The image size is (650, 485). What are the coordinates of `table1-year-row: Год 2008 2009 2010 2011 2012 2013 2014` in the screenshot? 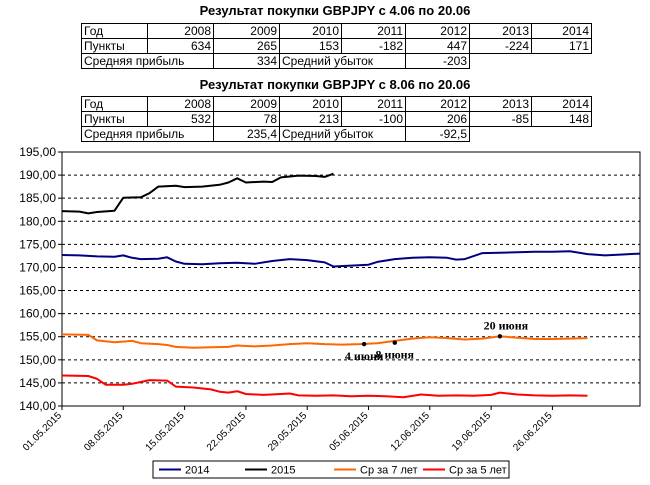 It's located at (336, 31).